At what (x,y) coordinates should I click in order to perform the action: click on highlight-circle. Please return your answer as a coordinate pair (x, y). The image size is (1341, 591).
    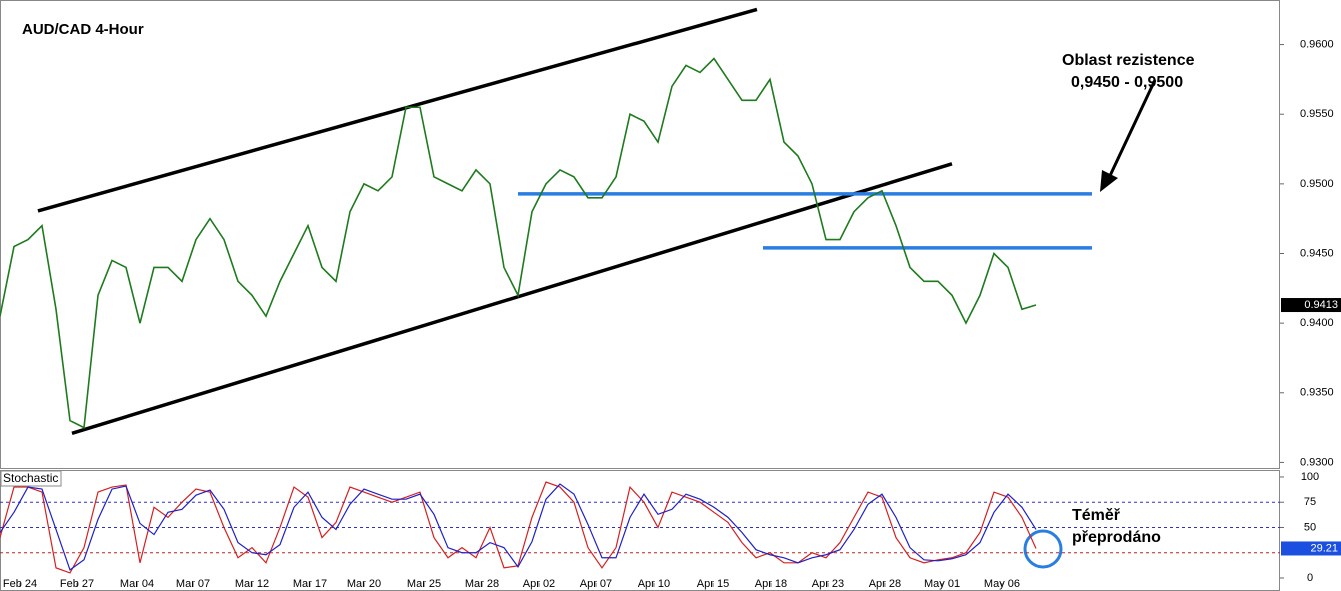
    Looking at the image, I should click on (1043, 549).